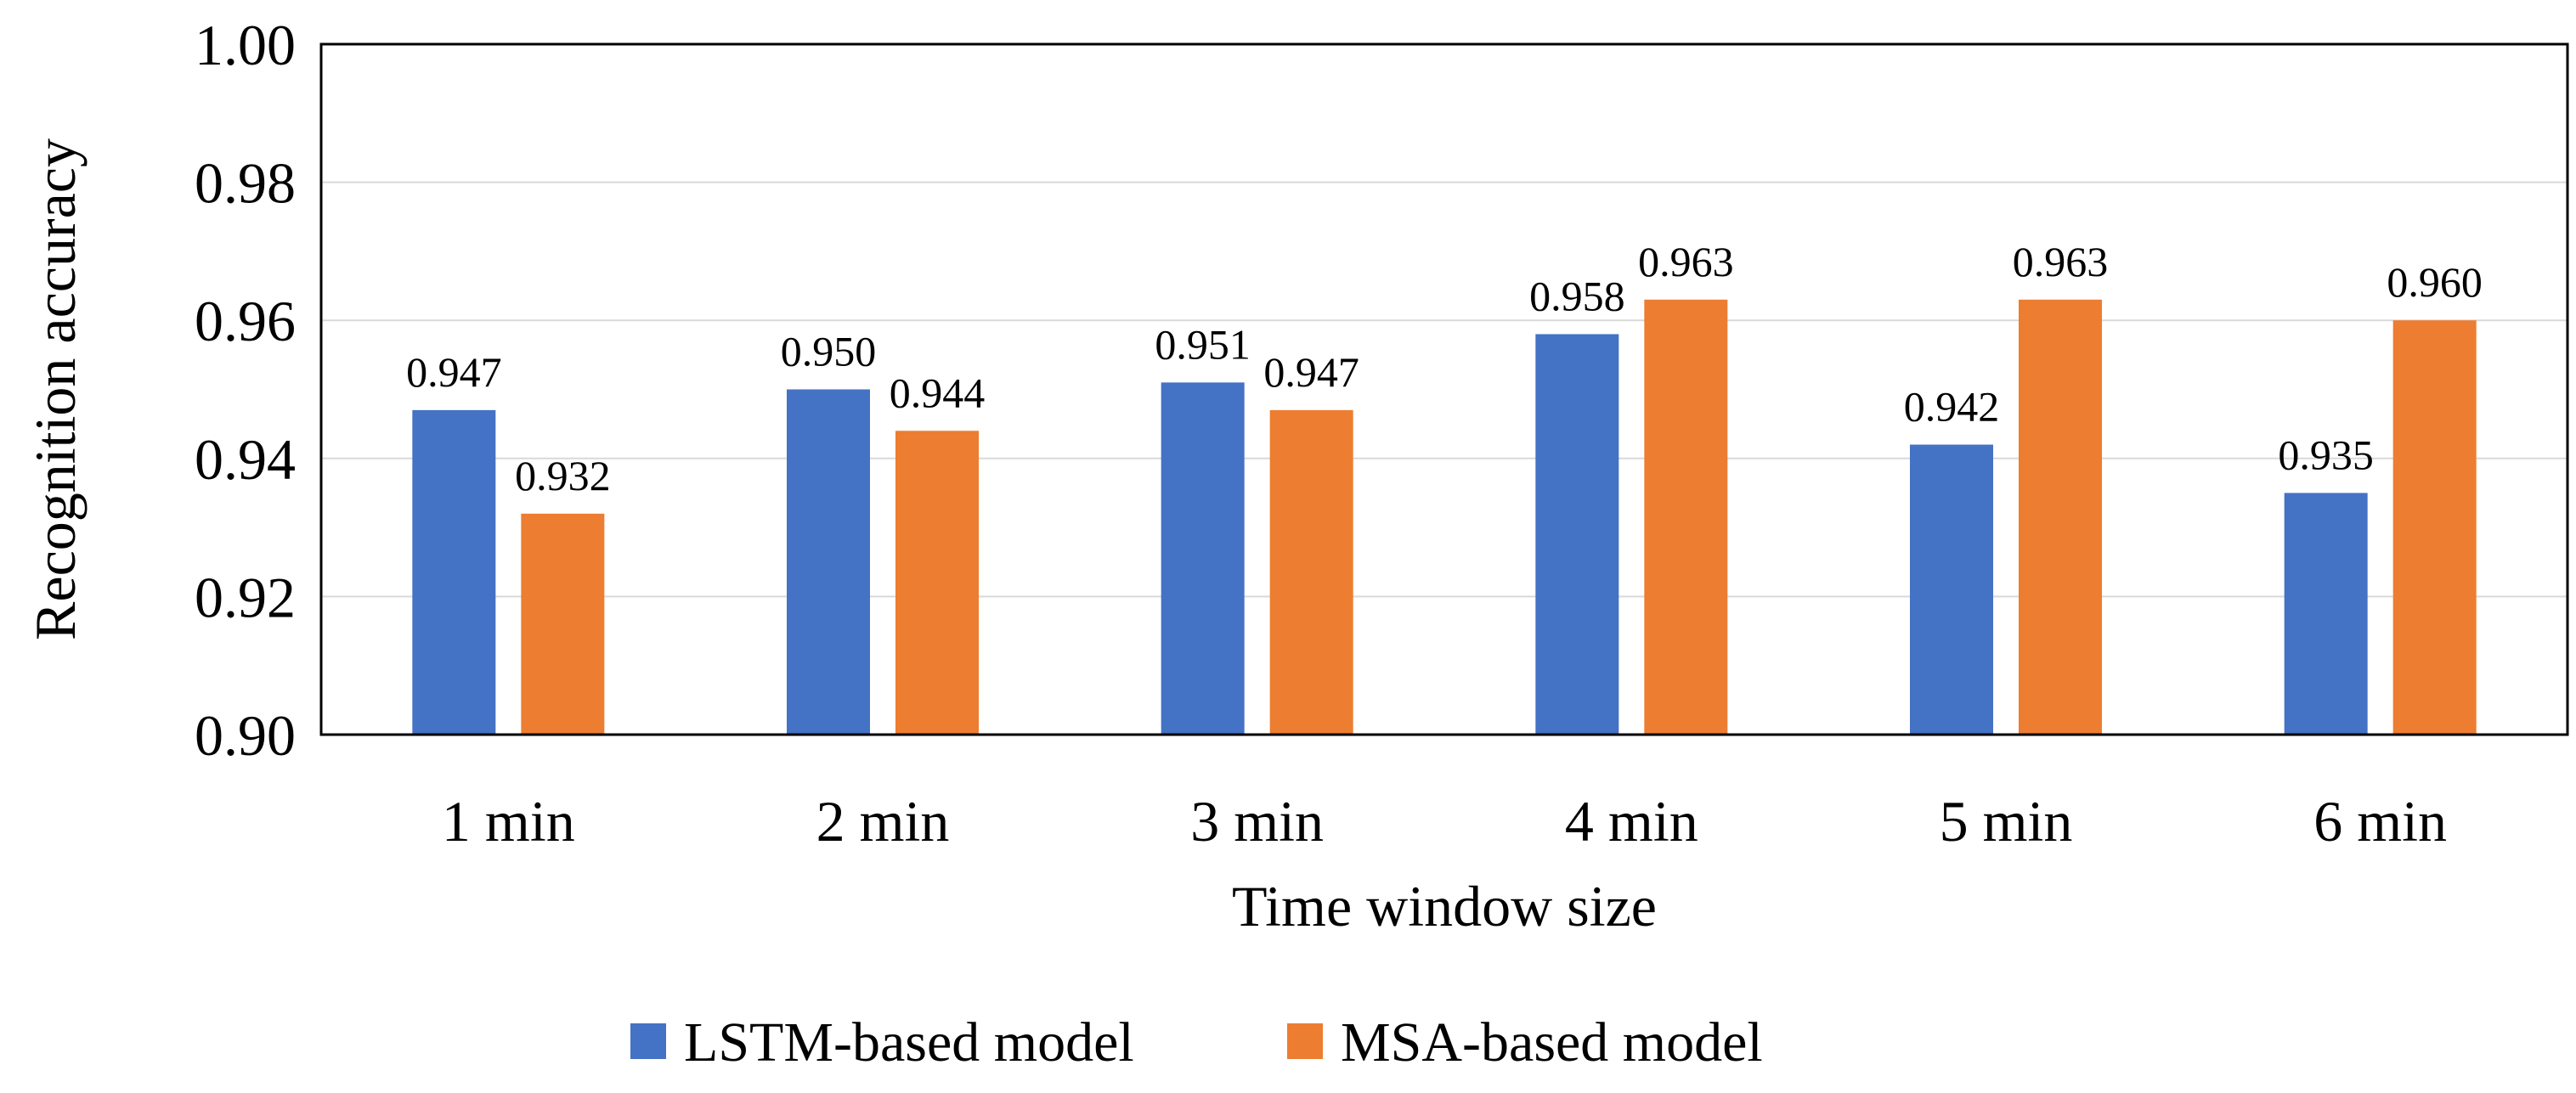 This screenshot has height=1093, width=2576. Describe the element at coordinates (648, 1041) in the screenshot. I see `legend-swatch-lstm` at that location.